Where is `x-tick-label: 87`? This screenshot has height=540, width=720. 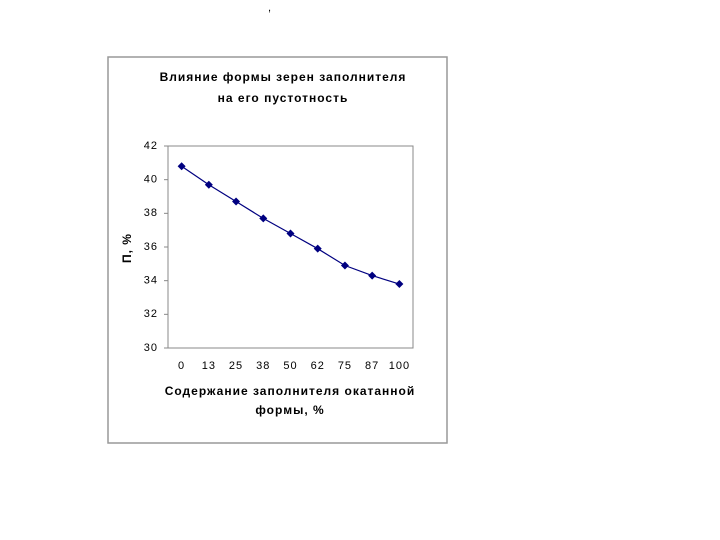
x-tick-label: 87 is located at coordinates (372, 366).